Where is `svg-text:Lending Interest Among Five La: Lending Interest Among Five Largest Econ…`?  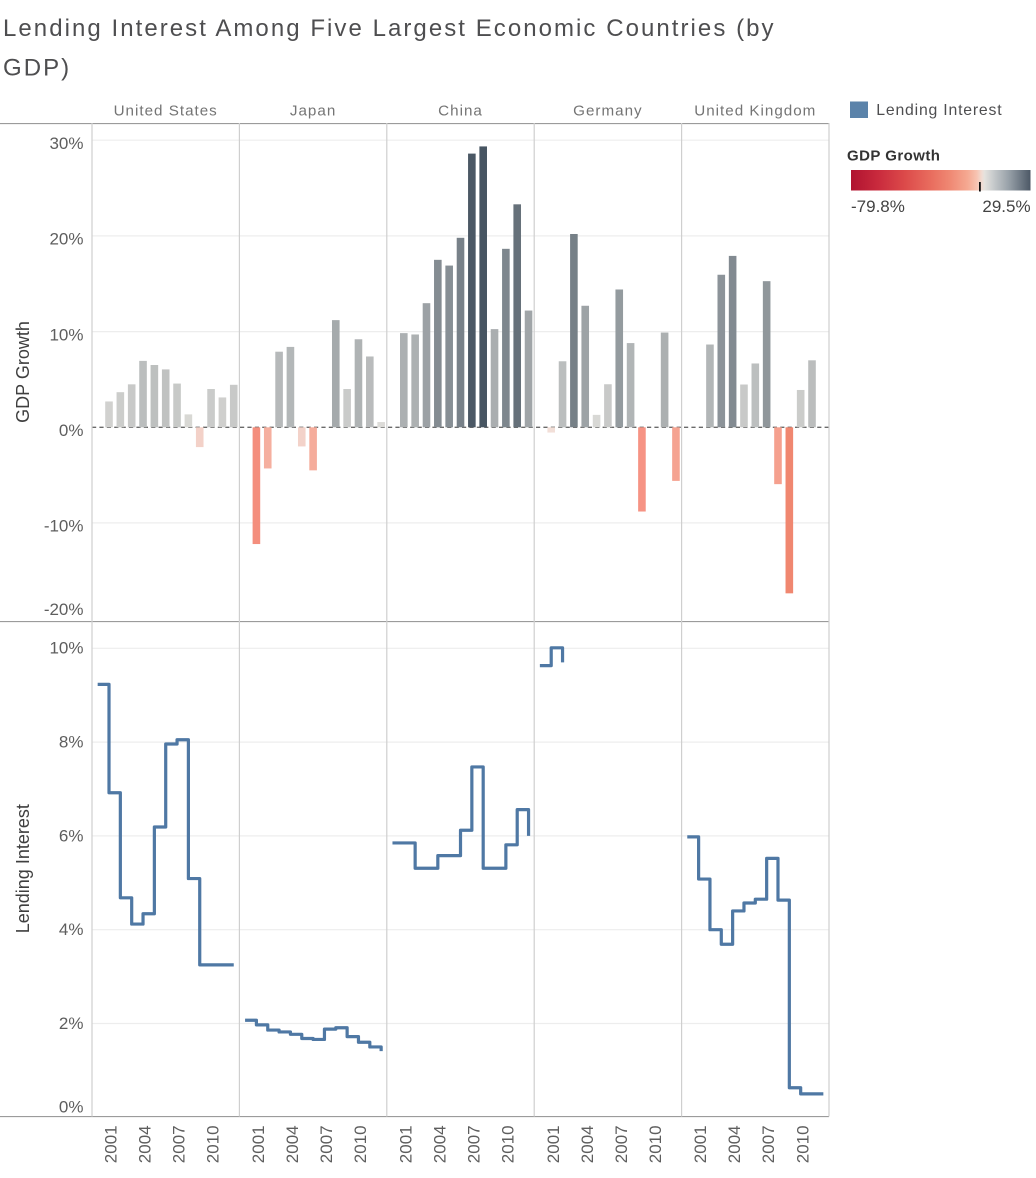 svg-text:Lending Interest Among Five La: Lending Interest Among Five Largest Econ… is located at coordinates (389, 28).